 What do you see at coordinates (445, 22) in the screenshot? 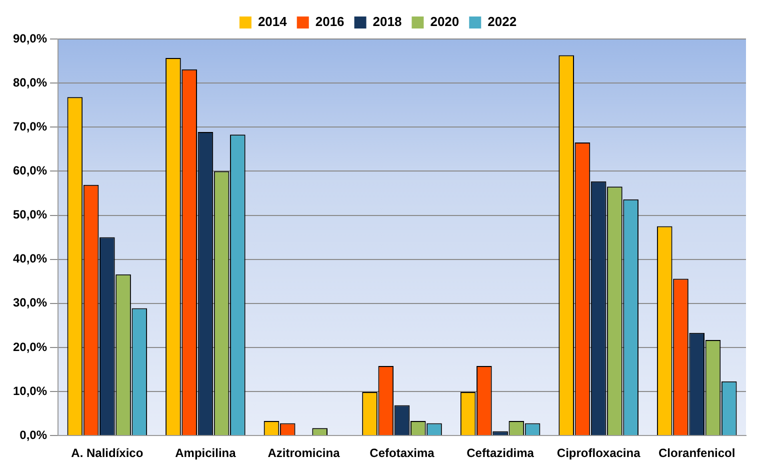
I see `legend-label: 2020` at bounding box center [445, 22].